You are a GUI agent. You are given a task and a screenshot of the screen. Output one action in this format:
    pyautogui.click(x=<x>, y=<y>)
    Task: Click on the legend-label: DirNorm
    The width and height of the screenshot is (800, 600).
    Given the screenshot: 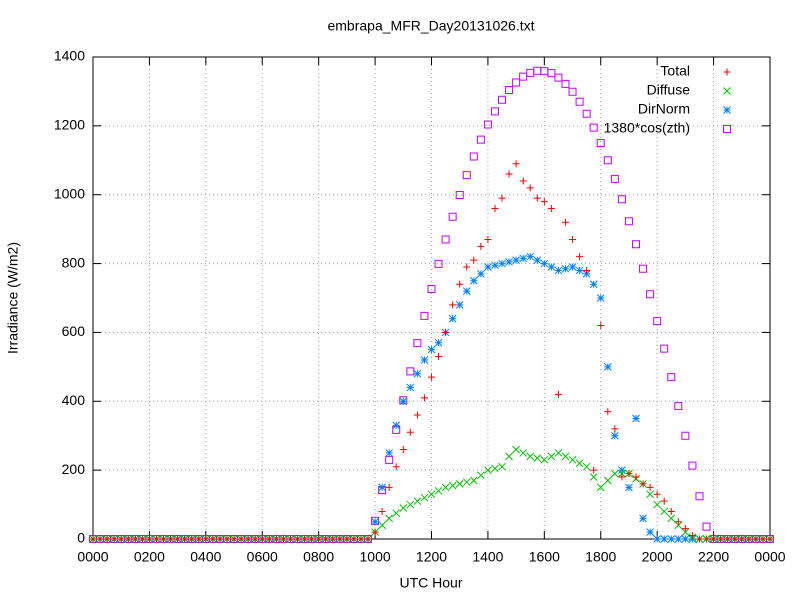 What is the action you would take?
    pyautogui.click(x=664, y=109)
    